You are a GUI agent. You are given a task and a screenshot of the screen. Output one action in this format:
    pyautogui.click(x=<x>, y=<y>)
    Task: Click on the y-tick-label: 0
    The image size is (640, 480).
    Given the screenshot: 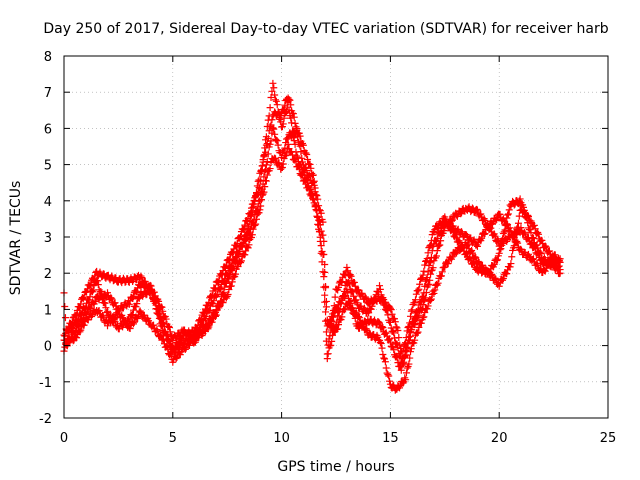 What is the action you would take?
    pyautogui.click(x=48, y=347)
    